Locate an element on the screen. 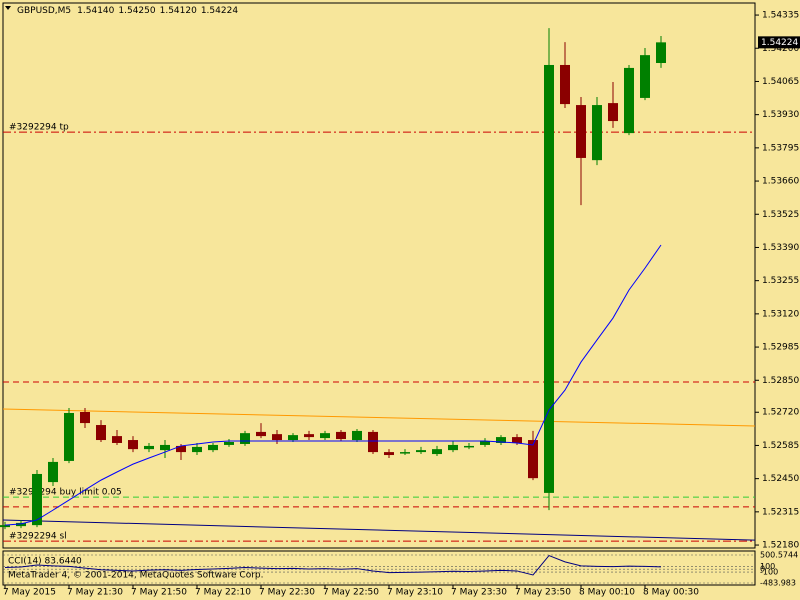 The width and height of the screenshot is (800, 600). y-tick-label: 1.54335 is located at coordinates (780, 16).